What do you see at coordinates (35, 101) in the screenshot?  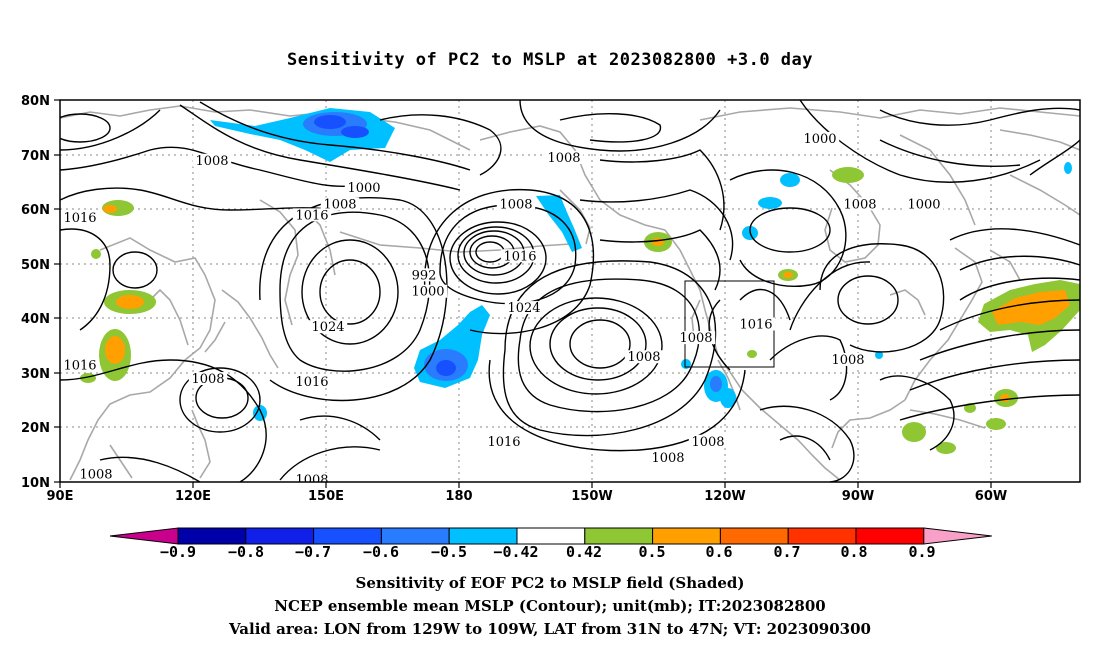 I see `lat-label: 80N` at bounding box center [35, 101].